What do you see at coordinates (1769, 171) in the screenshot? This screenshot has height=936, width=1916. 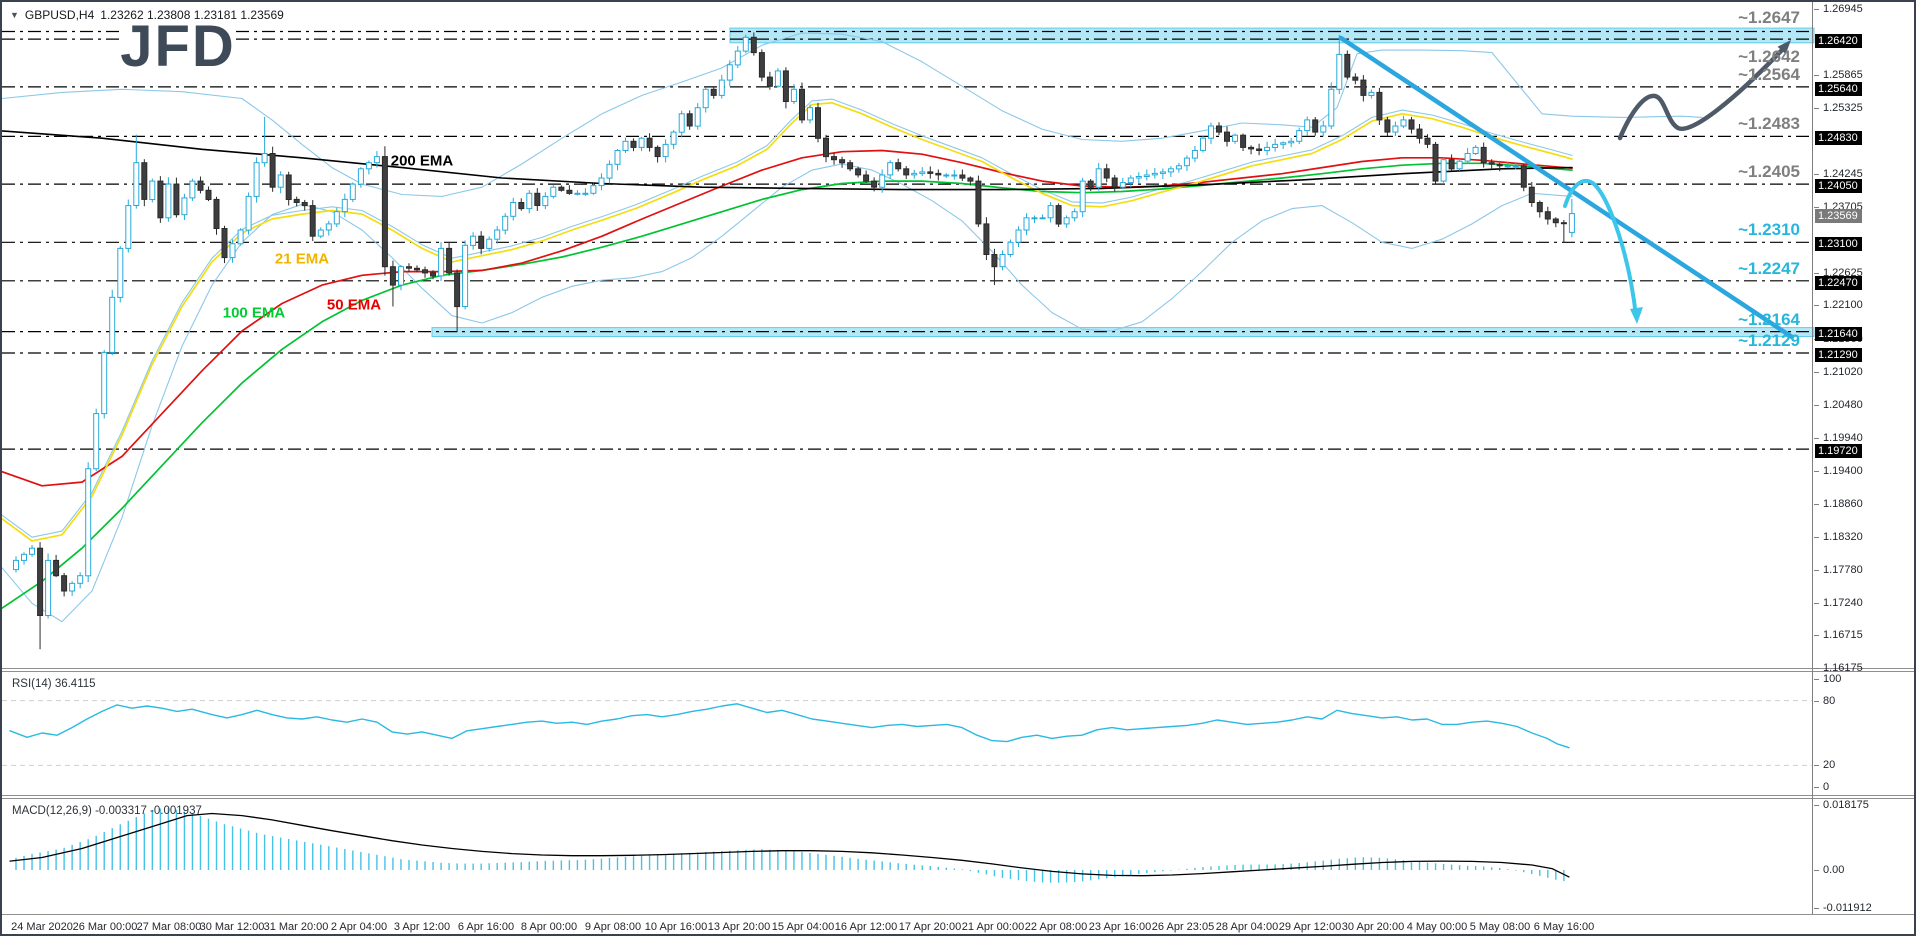 I see `level-label: ~1.2405` at bounding box center [1769, 171].